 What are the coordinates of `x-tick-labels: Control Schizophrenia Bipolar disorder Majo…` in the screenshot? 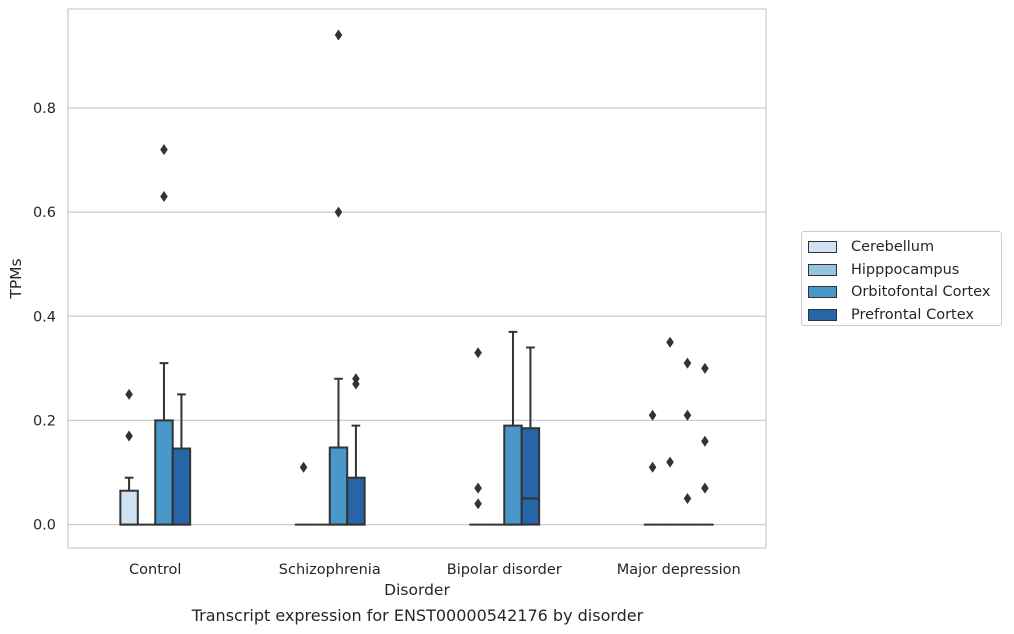 It's located at (435, 570).